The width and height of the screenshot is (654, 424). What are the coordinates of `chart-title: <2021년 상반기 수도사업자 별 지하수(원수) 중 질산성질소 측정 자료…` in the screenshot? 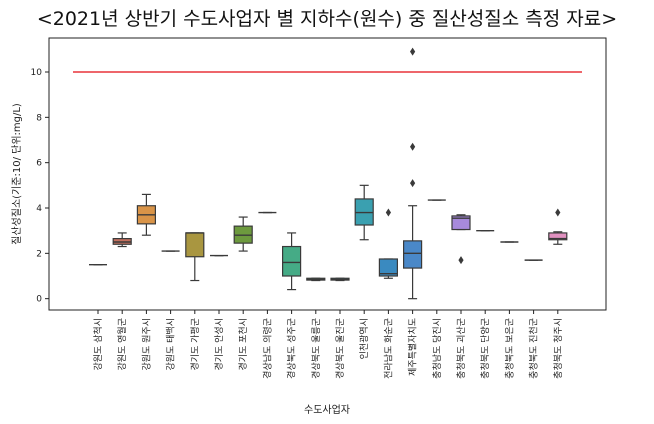 It's located at (327, 19).